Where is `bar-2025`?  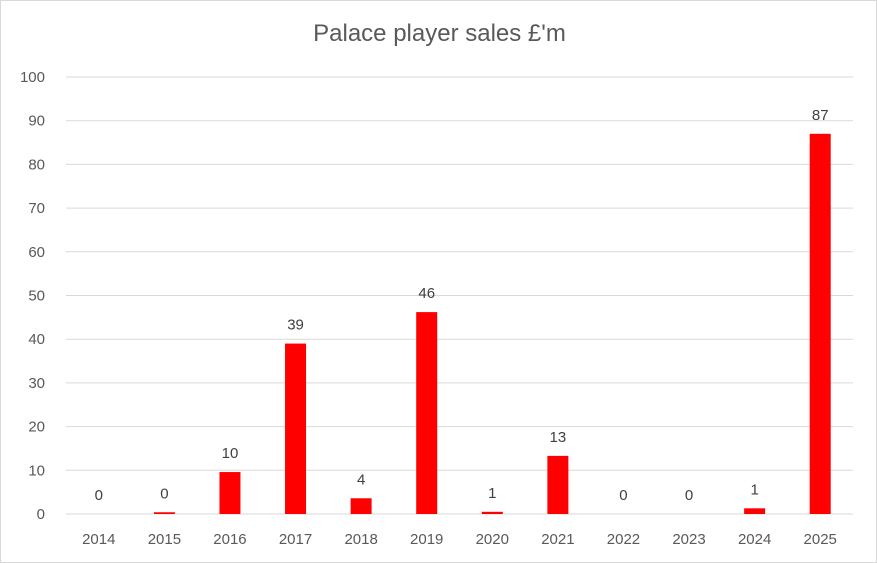
bar-2025 is located at coordinates (820, 323).